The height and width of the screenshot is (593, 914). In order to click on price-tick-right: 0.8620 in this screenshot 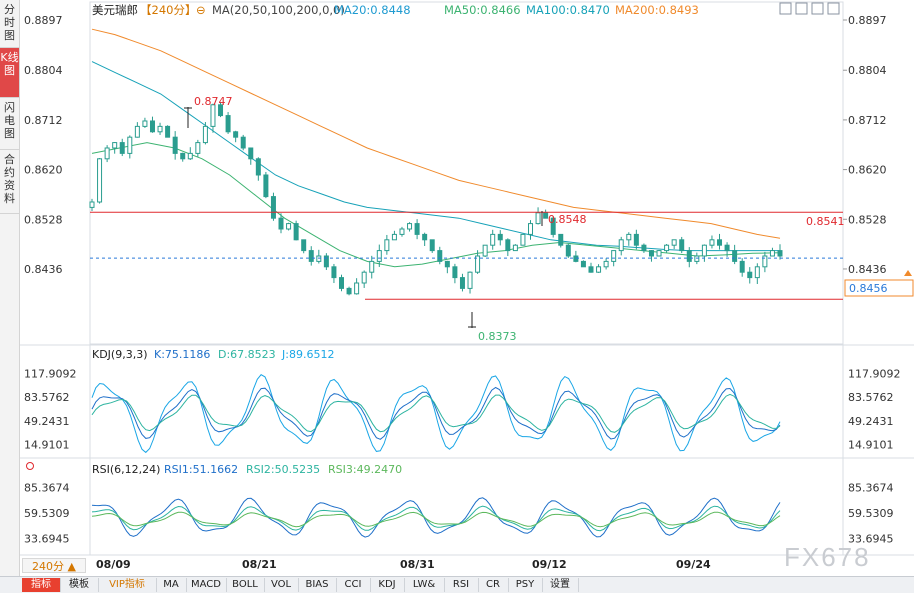, I will do `click(867, 170)`.